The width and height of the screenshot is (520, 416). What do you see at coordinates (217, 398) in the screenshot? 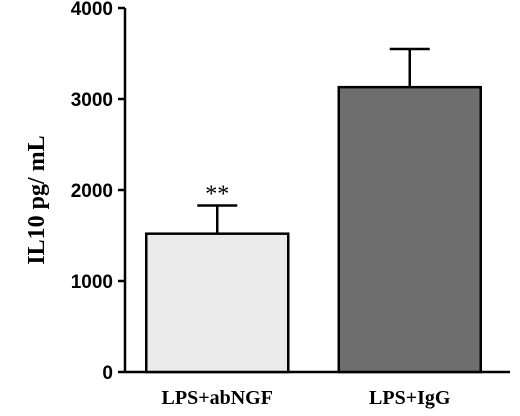
I see `x-tick-label: LPS+abNGF` at bounding box center [217, 398].